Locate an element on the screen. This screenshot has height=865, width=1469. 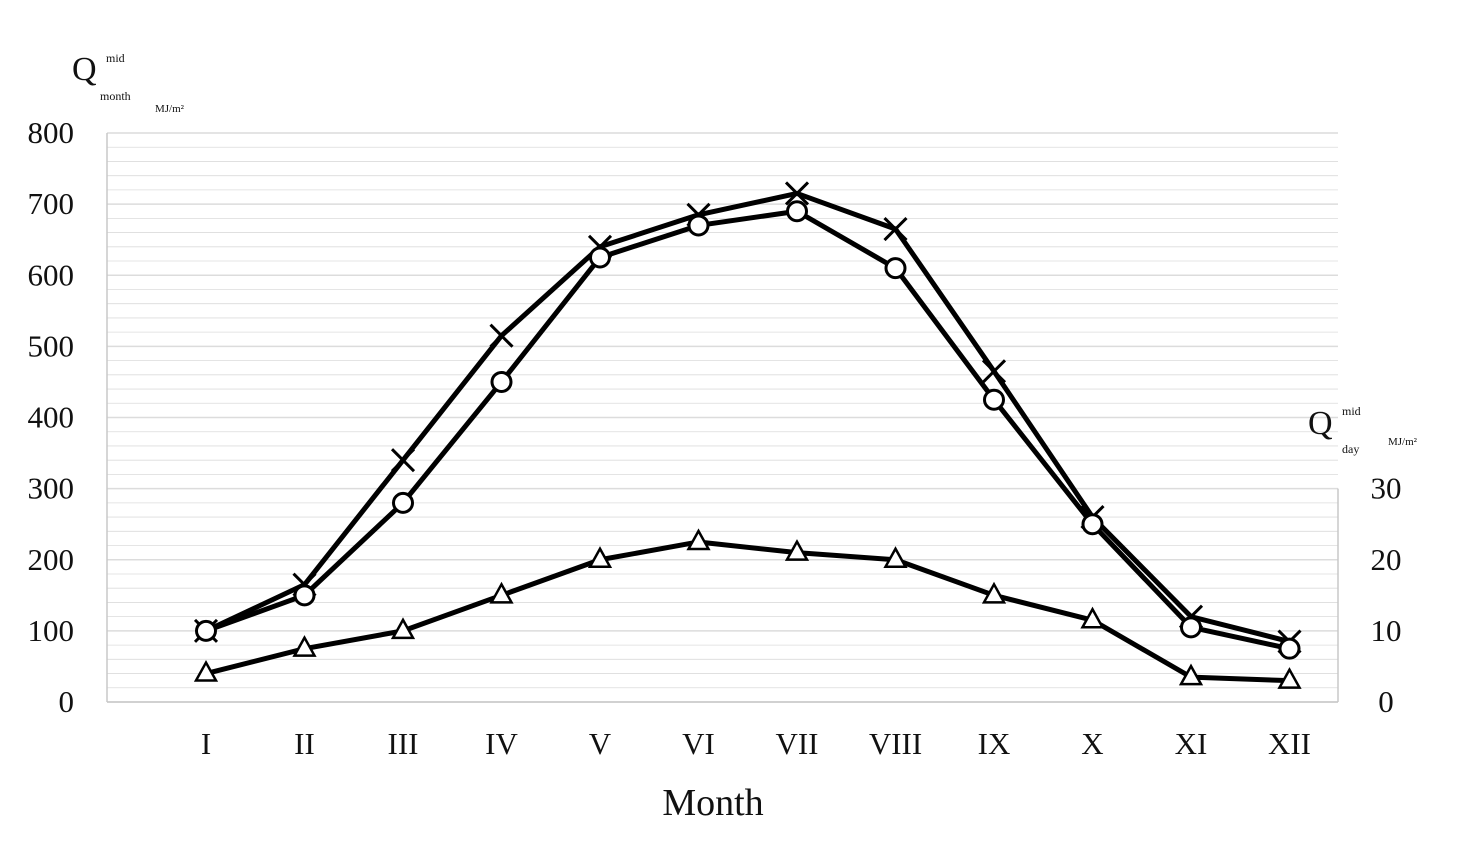
right-axis-title-unit: MJ/m² is located at coordinates (1403, 442).